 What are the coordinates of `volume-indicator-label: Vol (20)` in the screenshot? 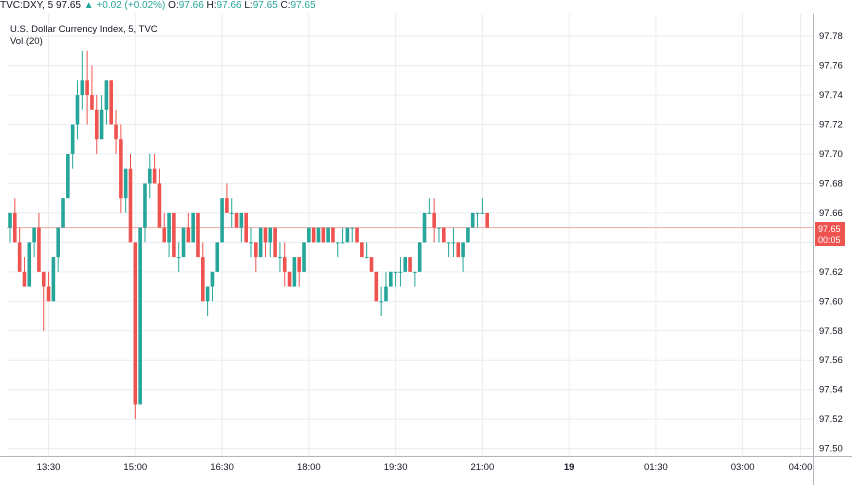 It's located at (26, 41).